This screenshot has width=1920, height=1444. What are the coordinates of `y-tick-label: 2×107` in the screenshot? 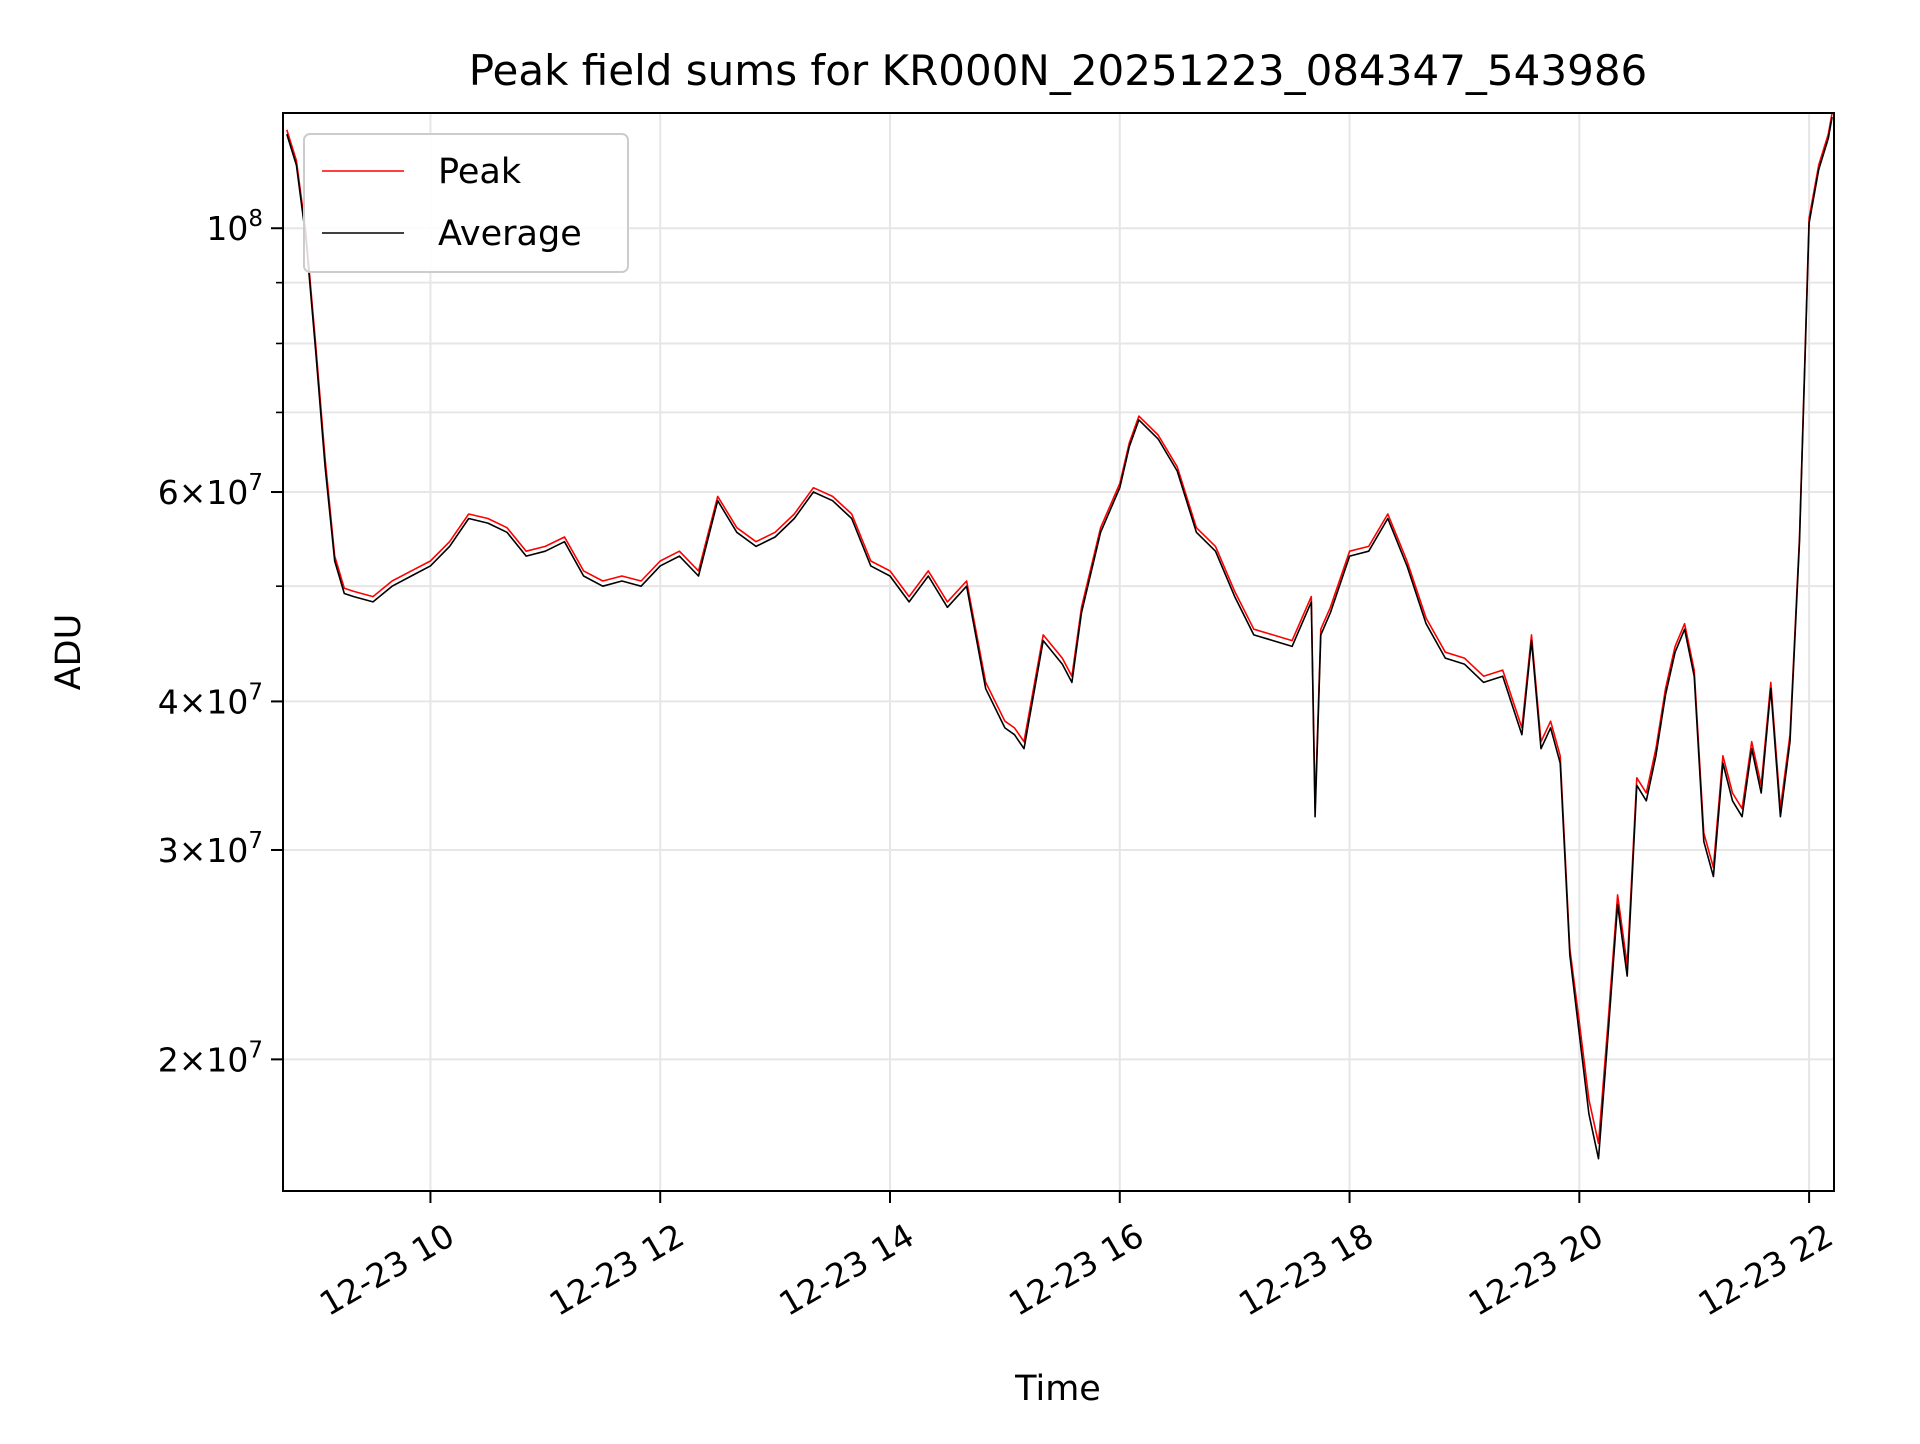 It's located at (210, 1058).